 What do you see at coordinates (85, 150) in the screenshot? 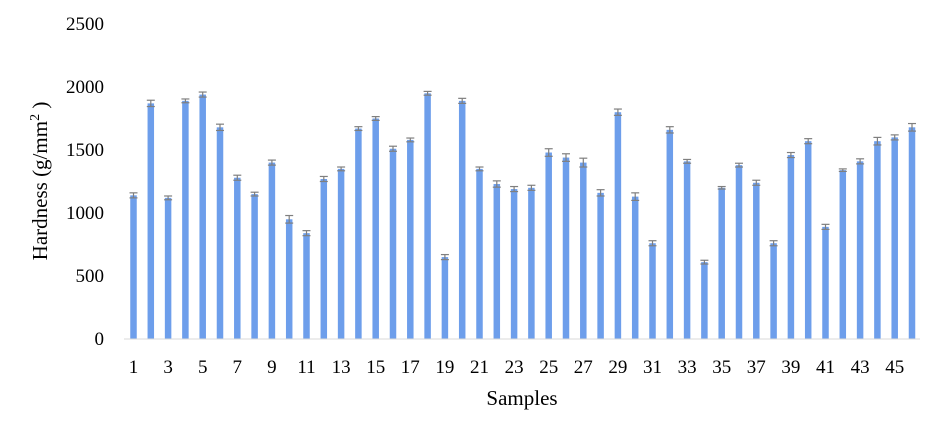
I see `y-tick-label: 1500` at bounding box center [85, 150].